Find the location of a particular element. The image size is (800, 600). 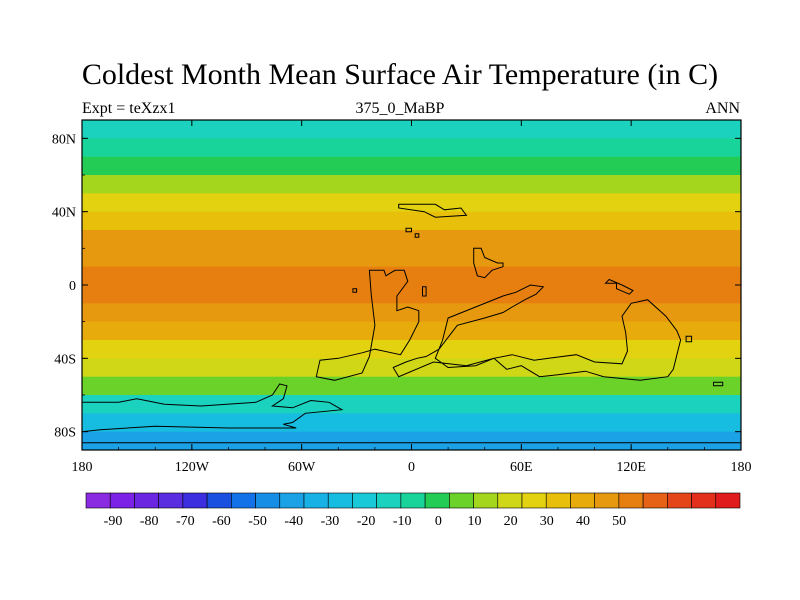

x-tick-label: 120E is located at coordinates (631, 467).